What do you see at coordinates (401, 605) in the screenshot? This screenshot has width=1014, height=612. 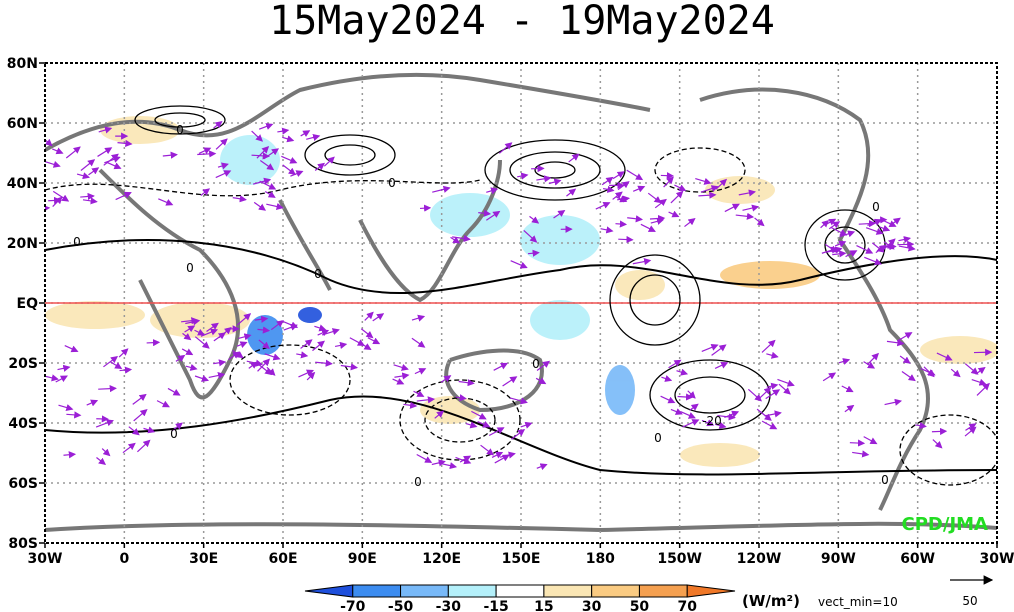 I see `colorbar-label: -50` at bounding box center [401, 605].